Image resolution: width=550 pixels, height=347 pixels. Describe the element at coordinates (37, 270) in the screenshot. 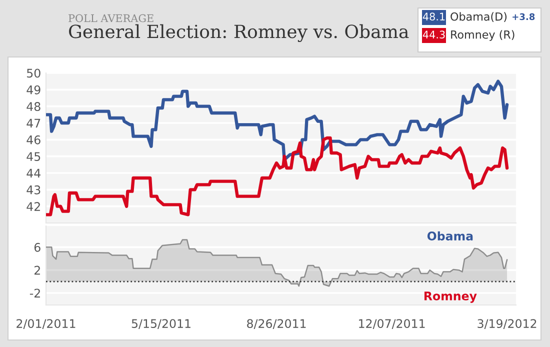

I see `y-tick-label: 2` at that location.